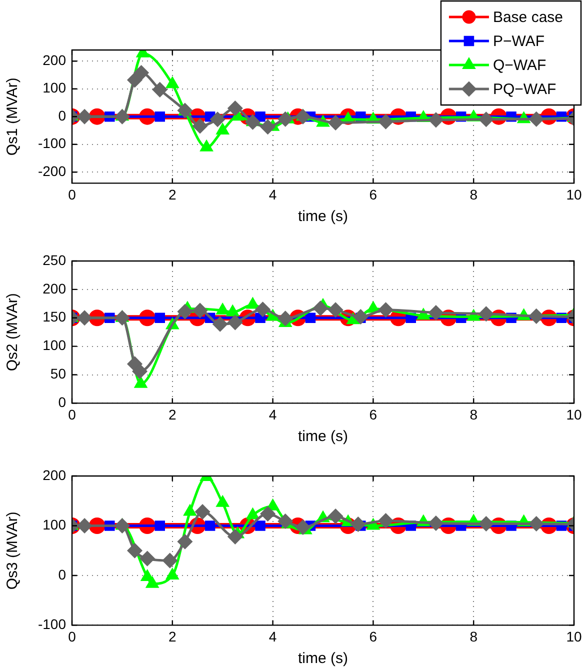 This screenshot has width=587, height=670. Describe the element at coordinates (13, 117) in the screenshot. I see `y-axis-title: Qs1 (MVAr)` at that location.